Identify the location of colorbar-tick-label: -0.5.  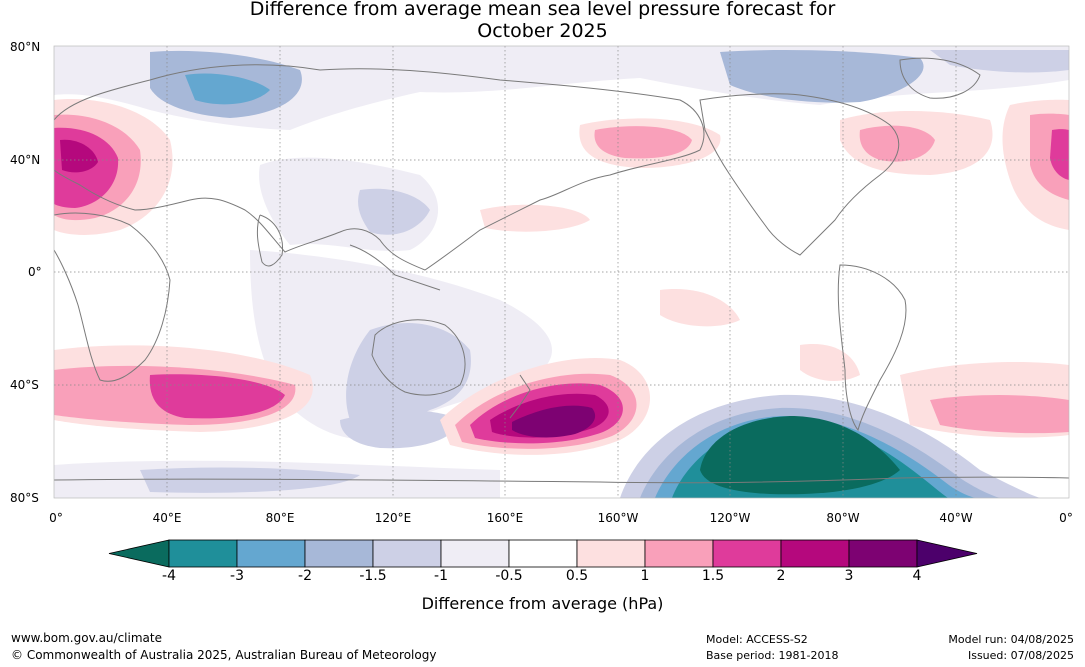
(509, 576).